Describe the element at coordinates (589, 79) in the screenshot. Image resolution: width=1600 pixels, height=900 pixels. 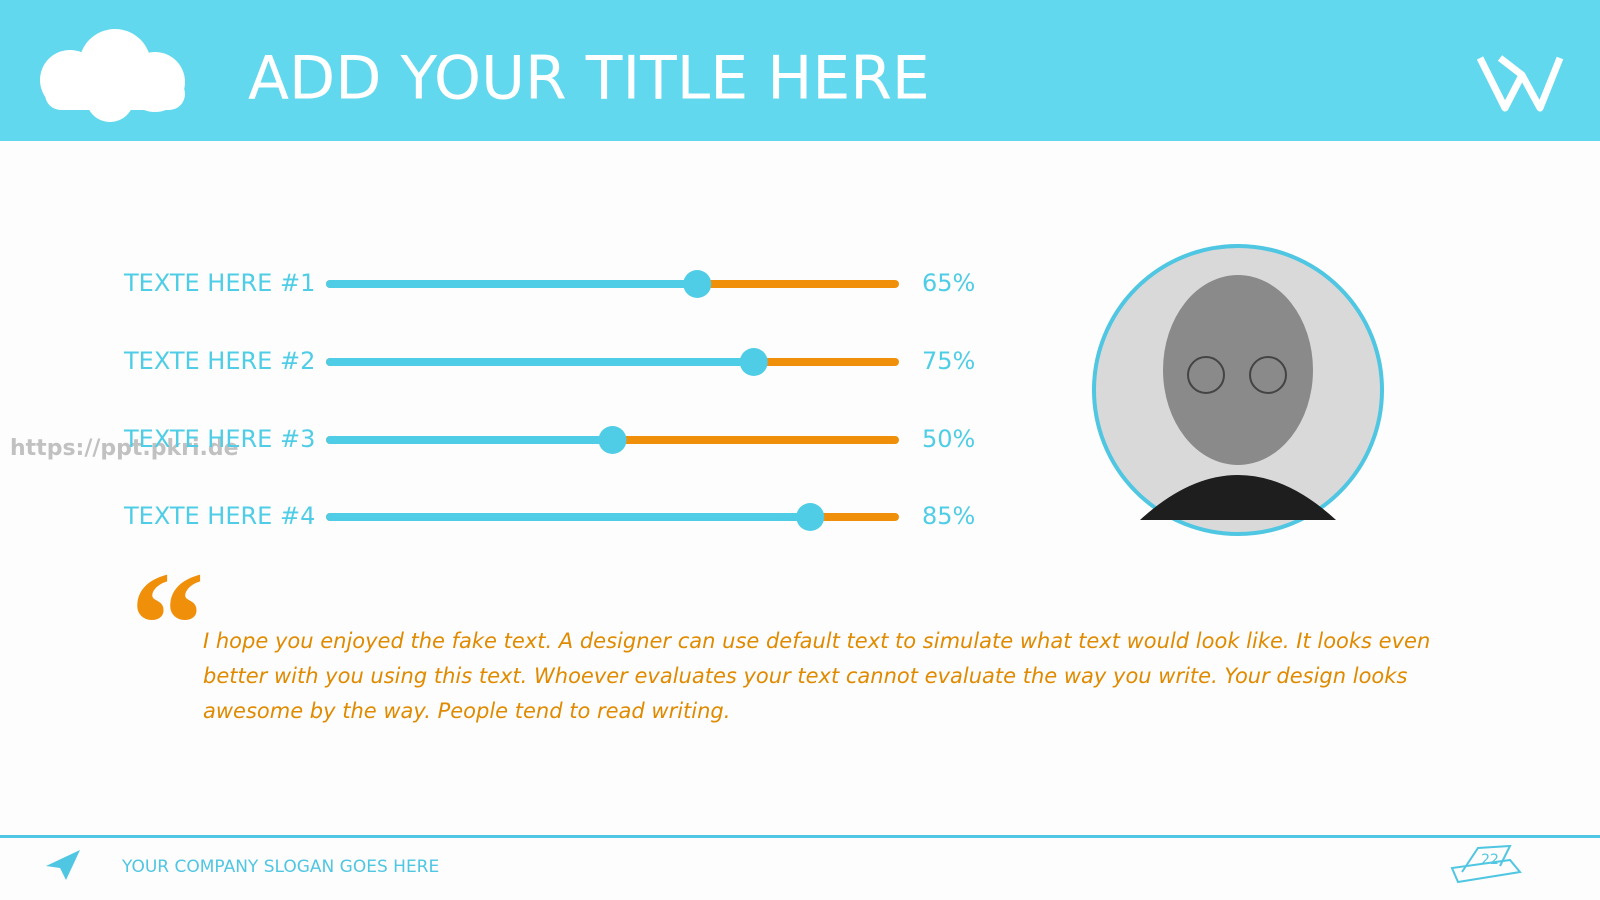
I see `title: ADD YOUR TITLE HERE` at that location.